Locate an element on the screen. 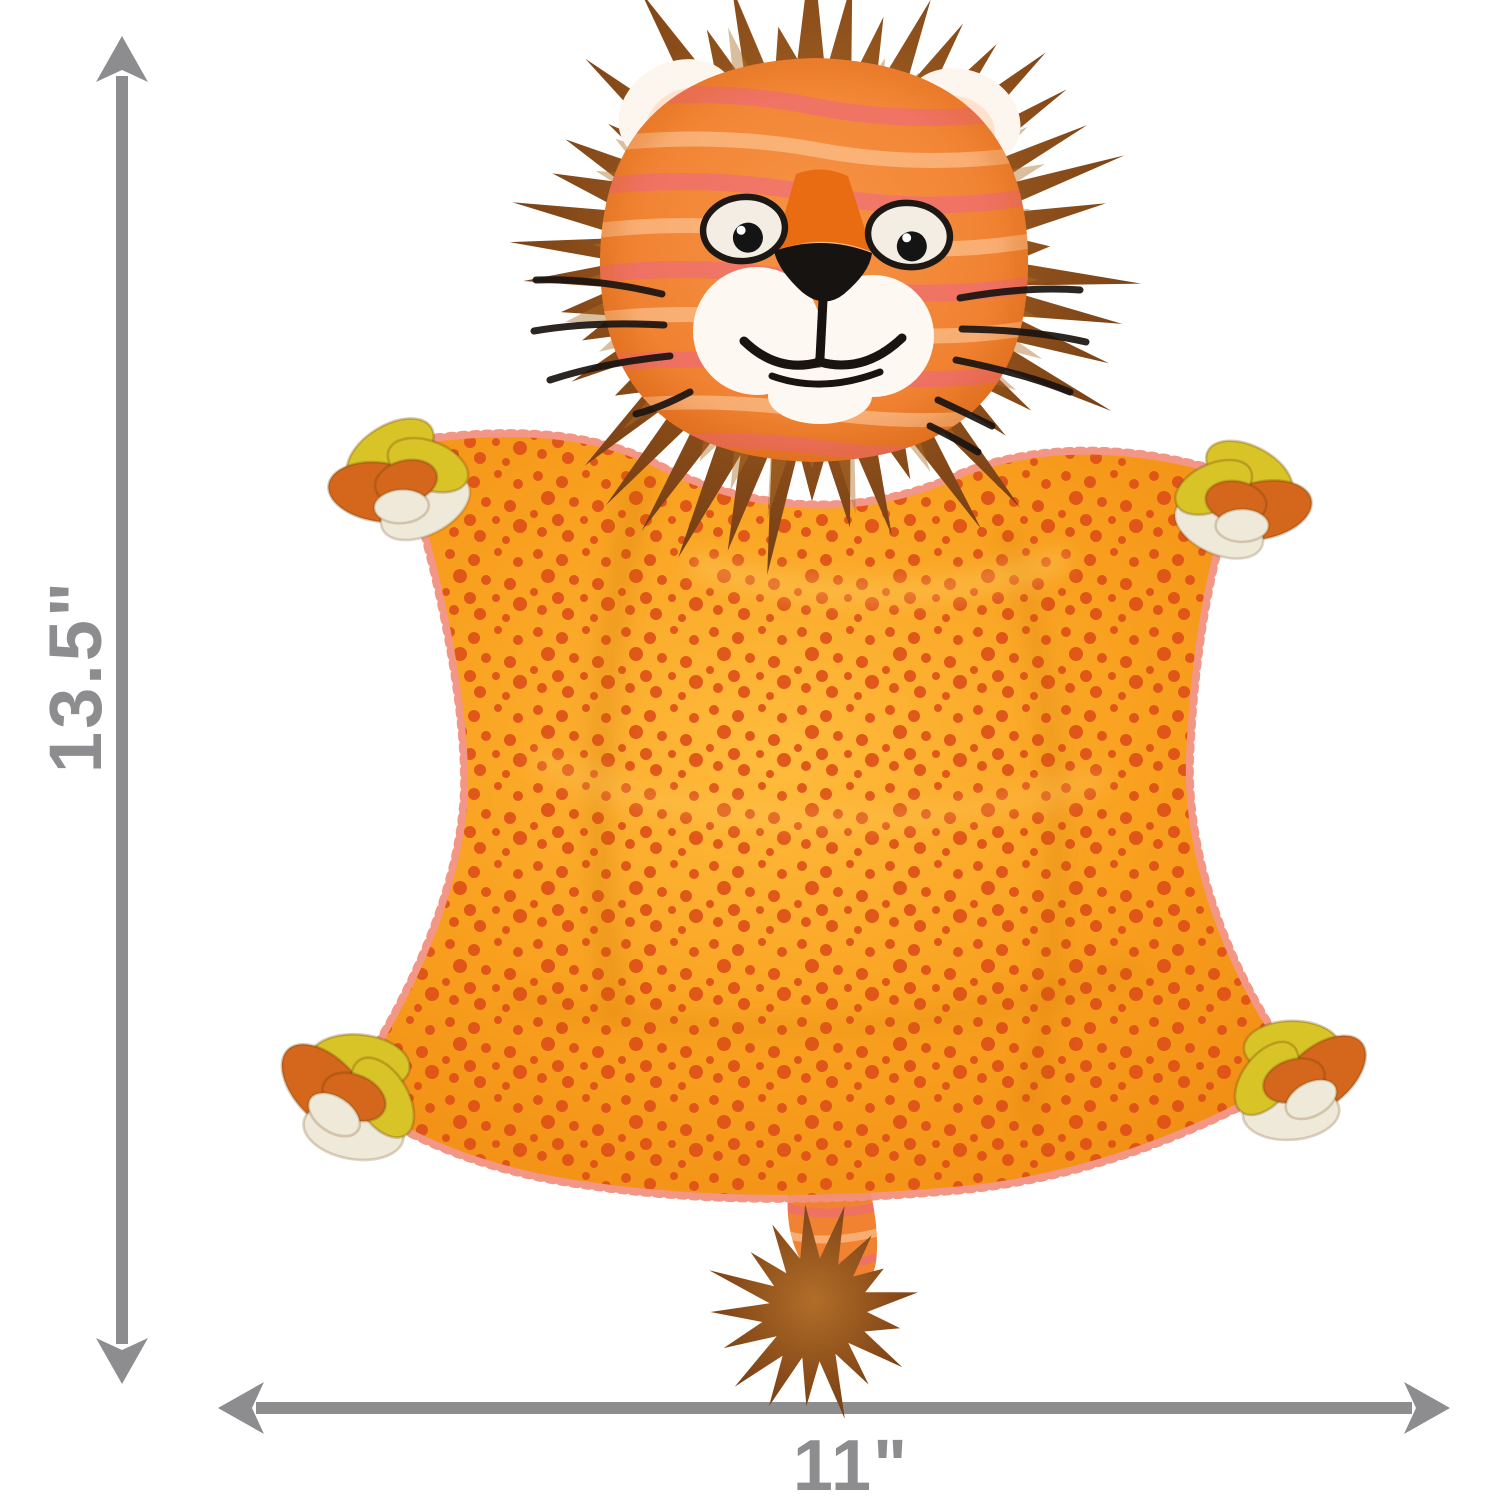 This screenshot has height=1500, width=1500. arrow-left-icon is located at coordinates (241, 1408).